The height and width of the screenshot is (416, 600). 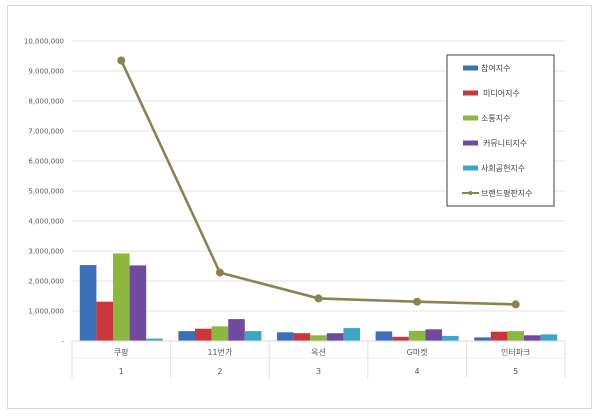 What do you see at coordinates (503, 168) in the screenshot?
I see `legend-label: 사회공헌지수` at bounding box center [503, 168].